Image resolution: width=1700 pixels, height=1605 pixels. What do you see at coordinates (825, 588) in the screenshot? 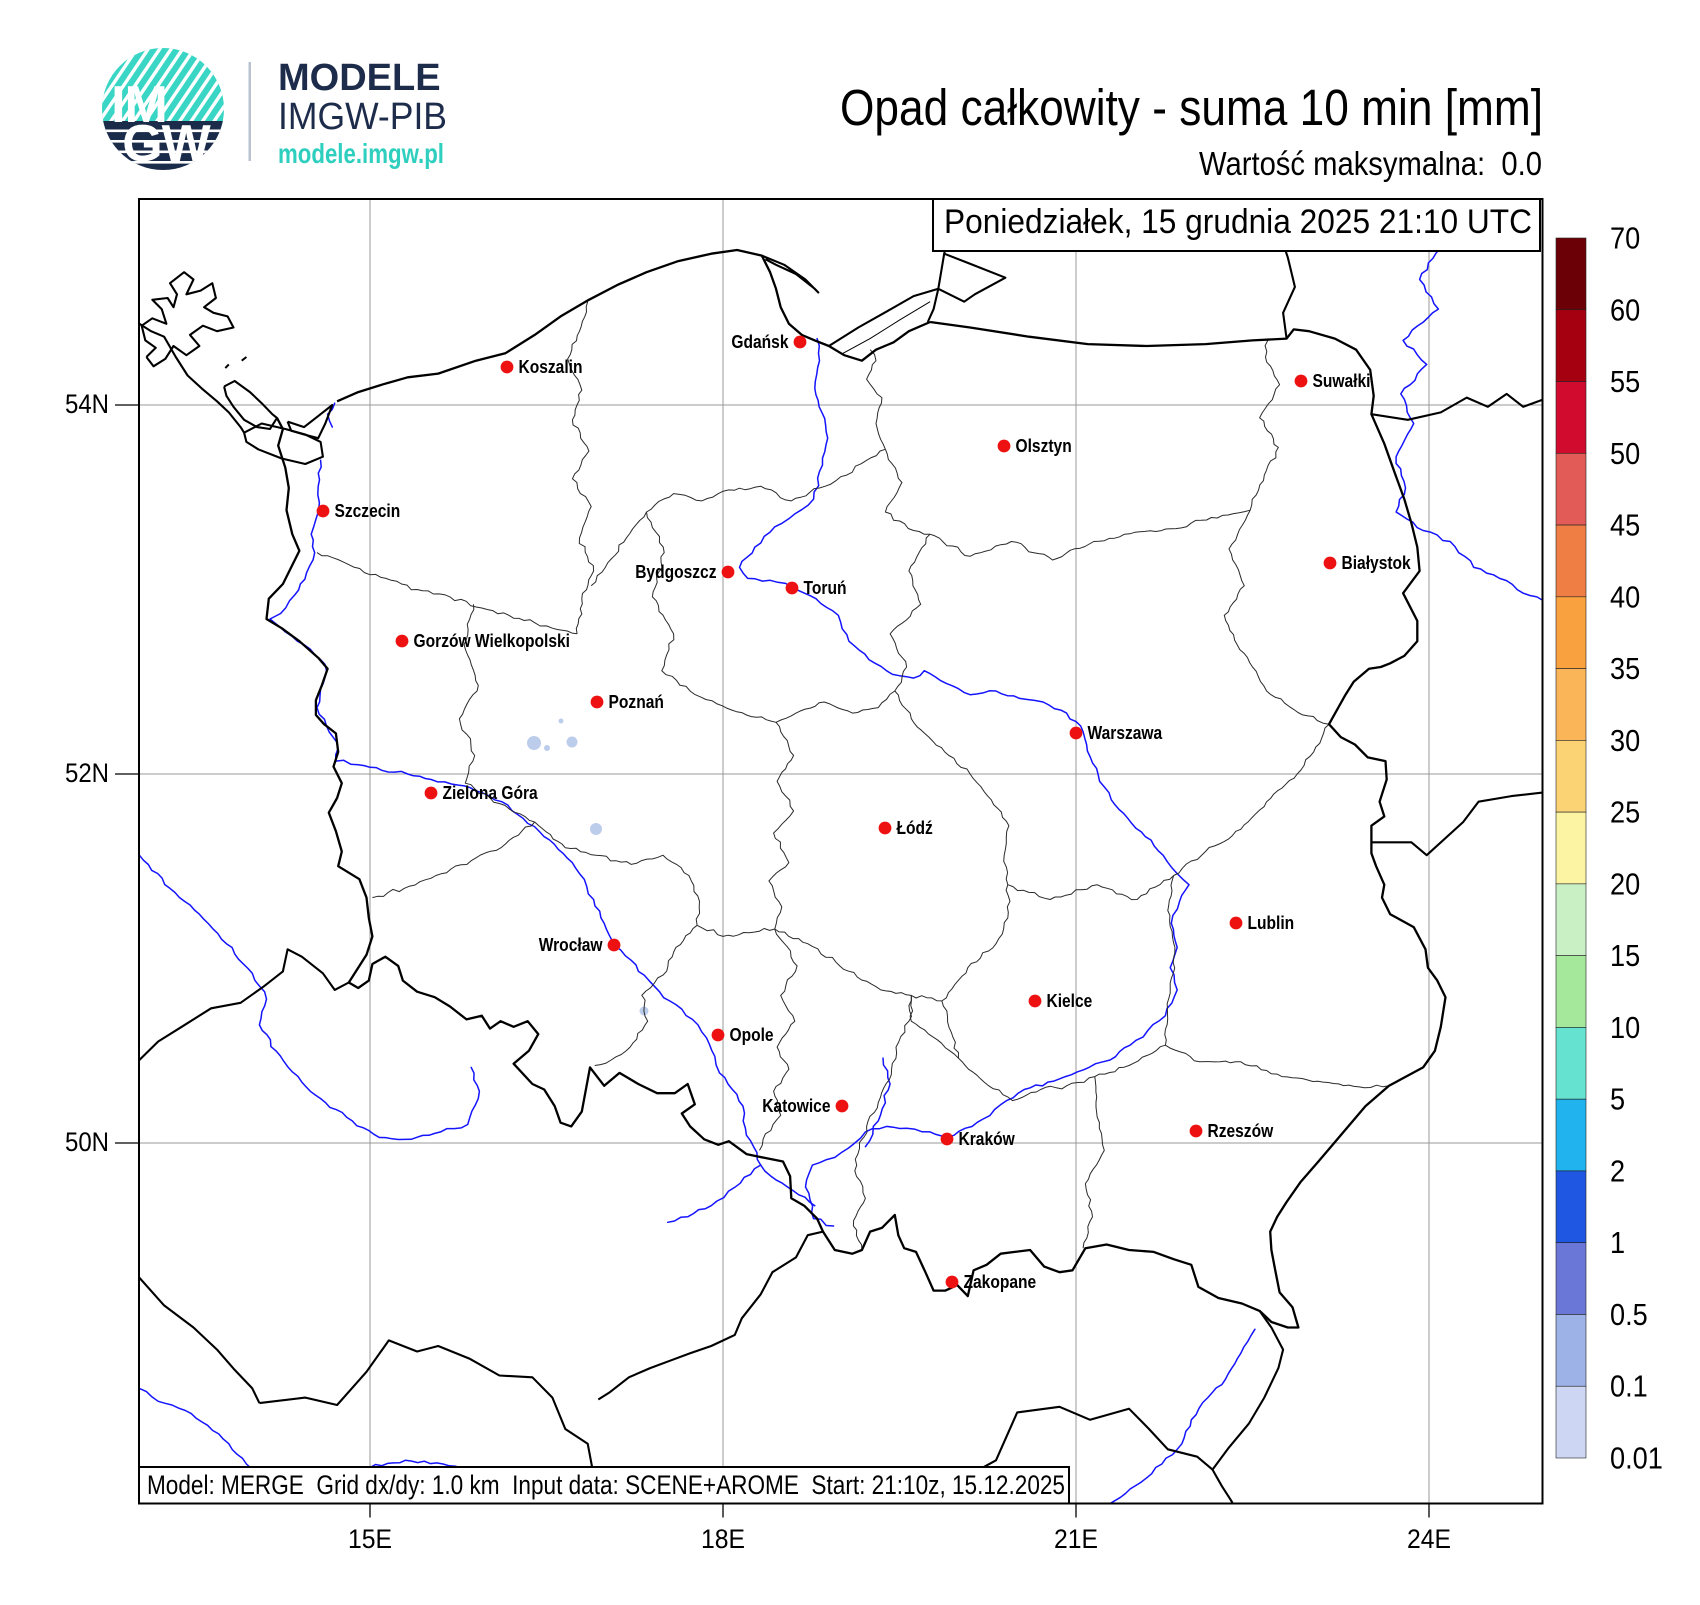
I see `svg-text: Toruń` at bounding box center [825, 588].